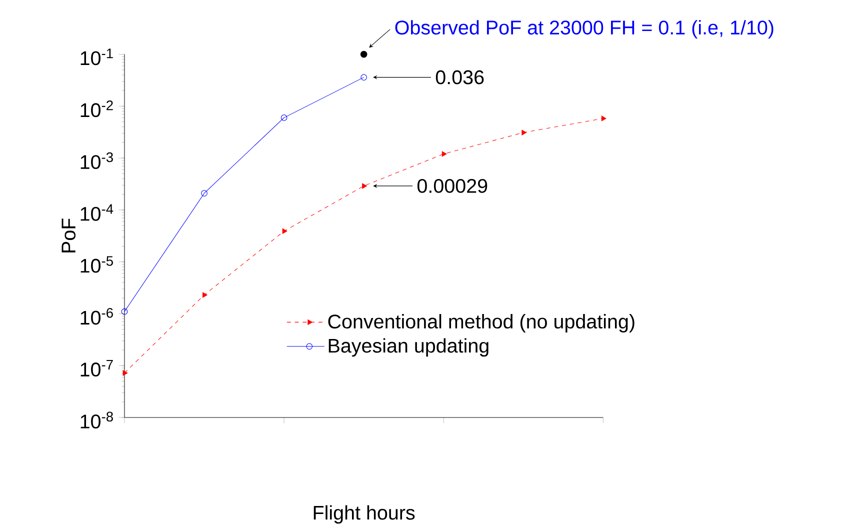  I want to click on legend-label: Conventional method (no updating), so click(481, 323).